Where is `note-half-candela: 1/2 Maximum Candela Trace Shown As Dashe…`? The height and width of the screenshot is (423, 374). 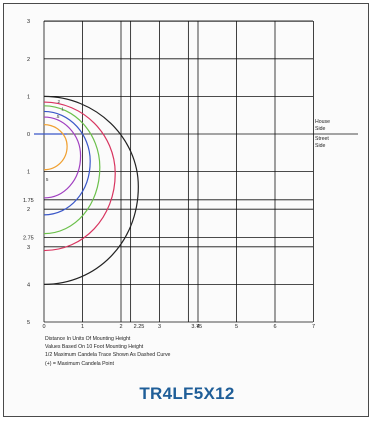
note-half-candela: 1/2 Maximum Candela Trace Shown As Dashe… is located at coordinates (108, 355).